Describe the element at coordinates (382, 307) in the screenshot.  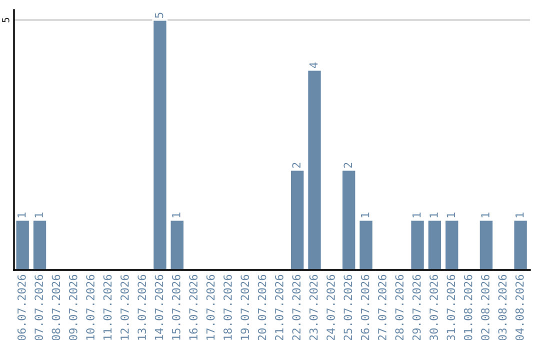
I see `x-tick-label: 27.07.2026` at that location.